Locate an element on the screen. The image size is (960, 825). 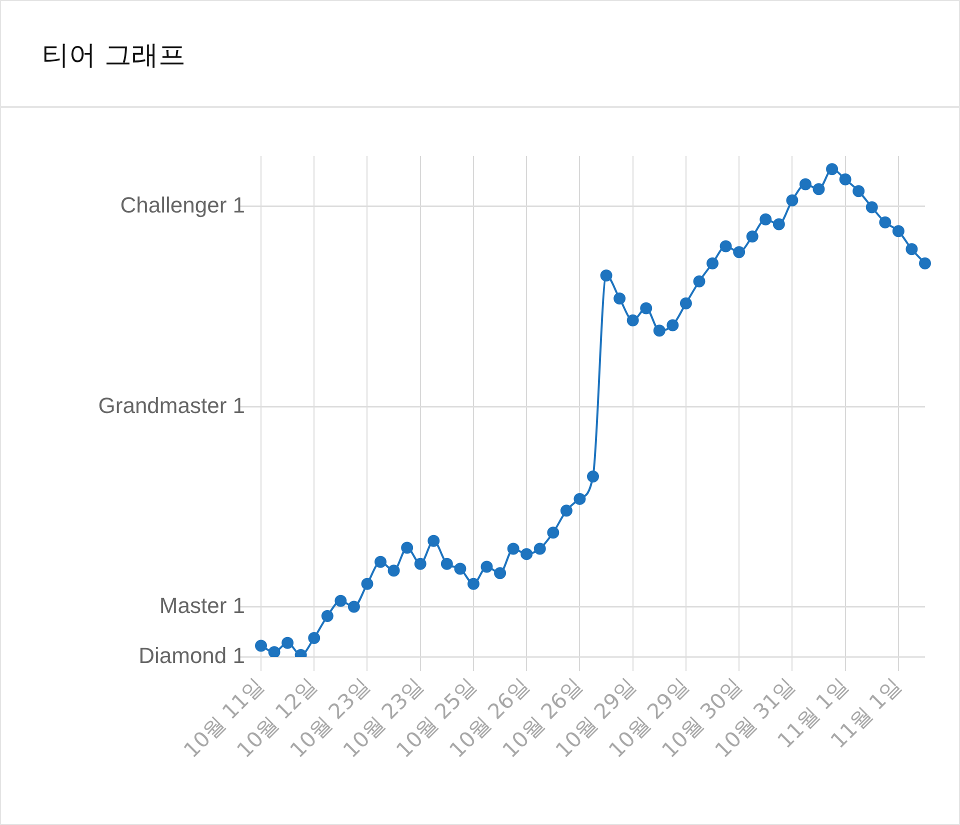
ref-line-label: Master 1 is located at coordinates (202, 605).